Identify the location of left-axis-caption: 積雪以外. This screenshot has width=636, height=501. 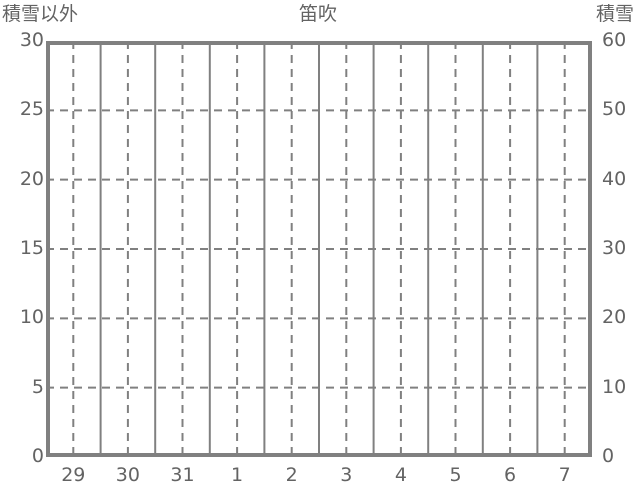
(40, 14).